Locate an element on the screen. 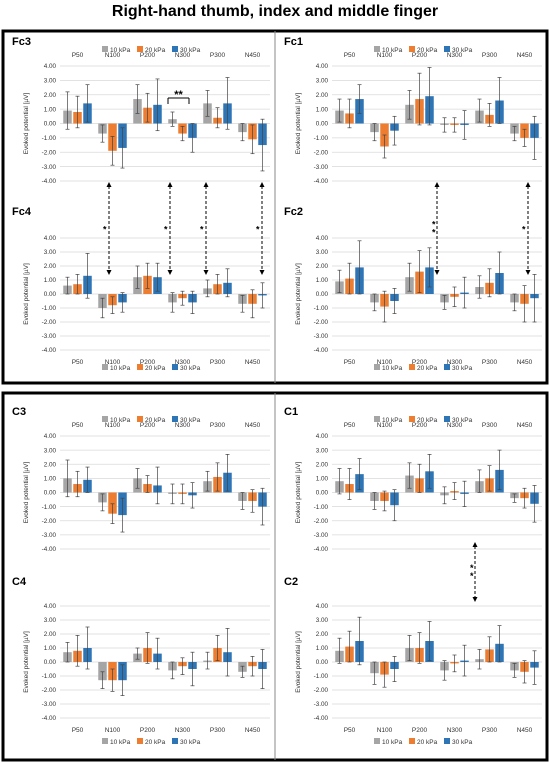  sig-double-star: ** is located at coordinates (178, 95).